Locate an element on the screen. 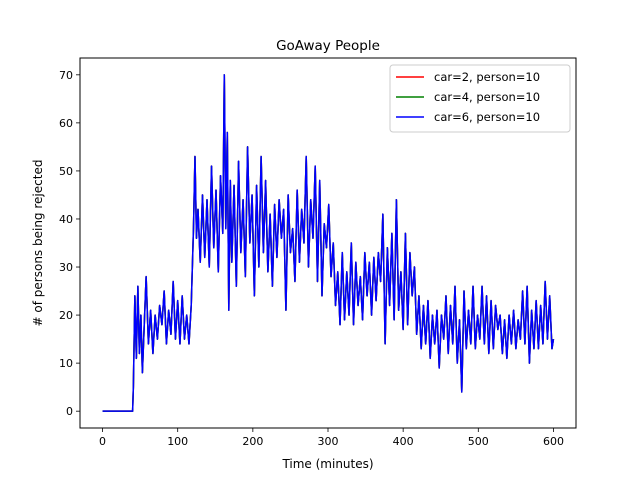 This screenshot has width=640, height=480. x-tick-label: 600 is located at coordinates (553, 441).